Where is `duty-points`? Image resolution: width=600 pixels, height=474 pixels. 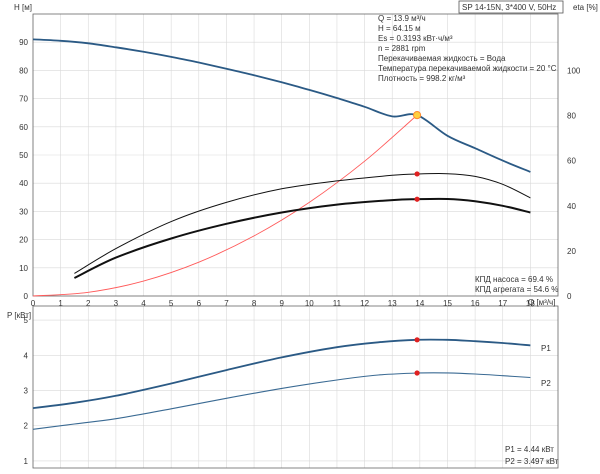 duty-points is located at coordinates (417, 243).